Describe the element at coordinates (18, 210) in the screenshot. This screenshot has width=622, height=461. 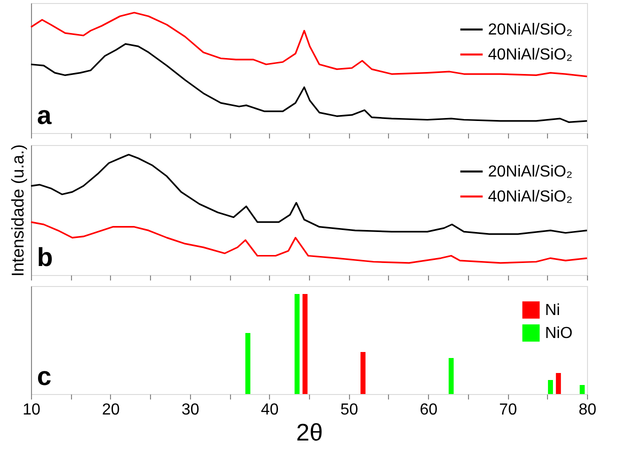
I see `y-axis-title: Intensidade (u.a.)` at that location.